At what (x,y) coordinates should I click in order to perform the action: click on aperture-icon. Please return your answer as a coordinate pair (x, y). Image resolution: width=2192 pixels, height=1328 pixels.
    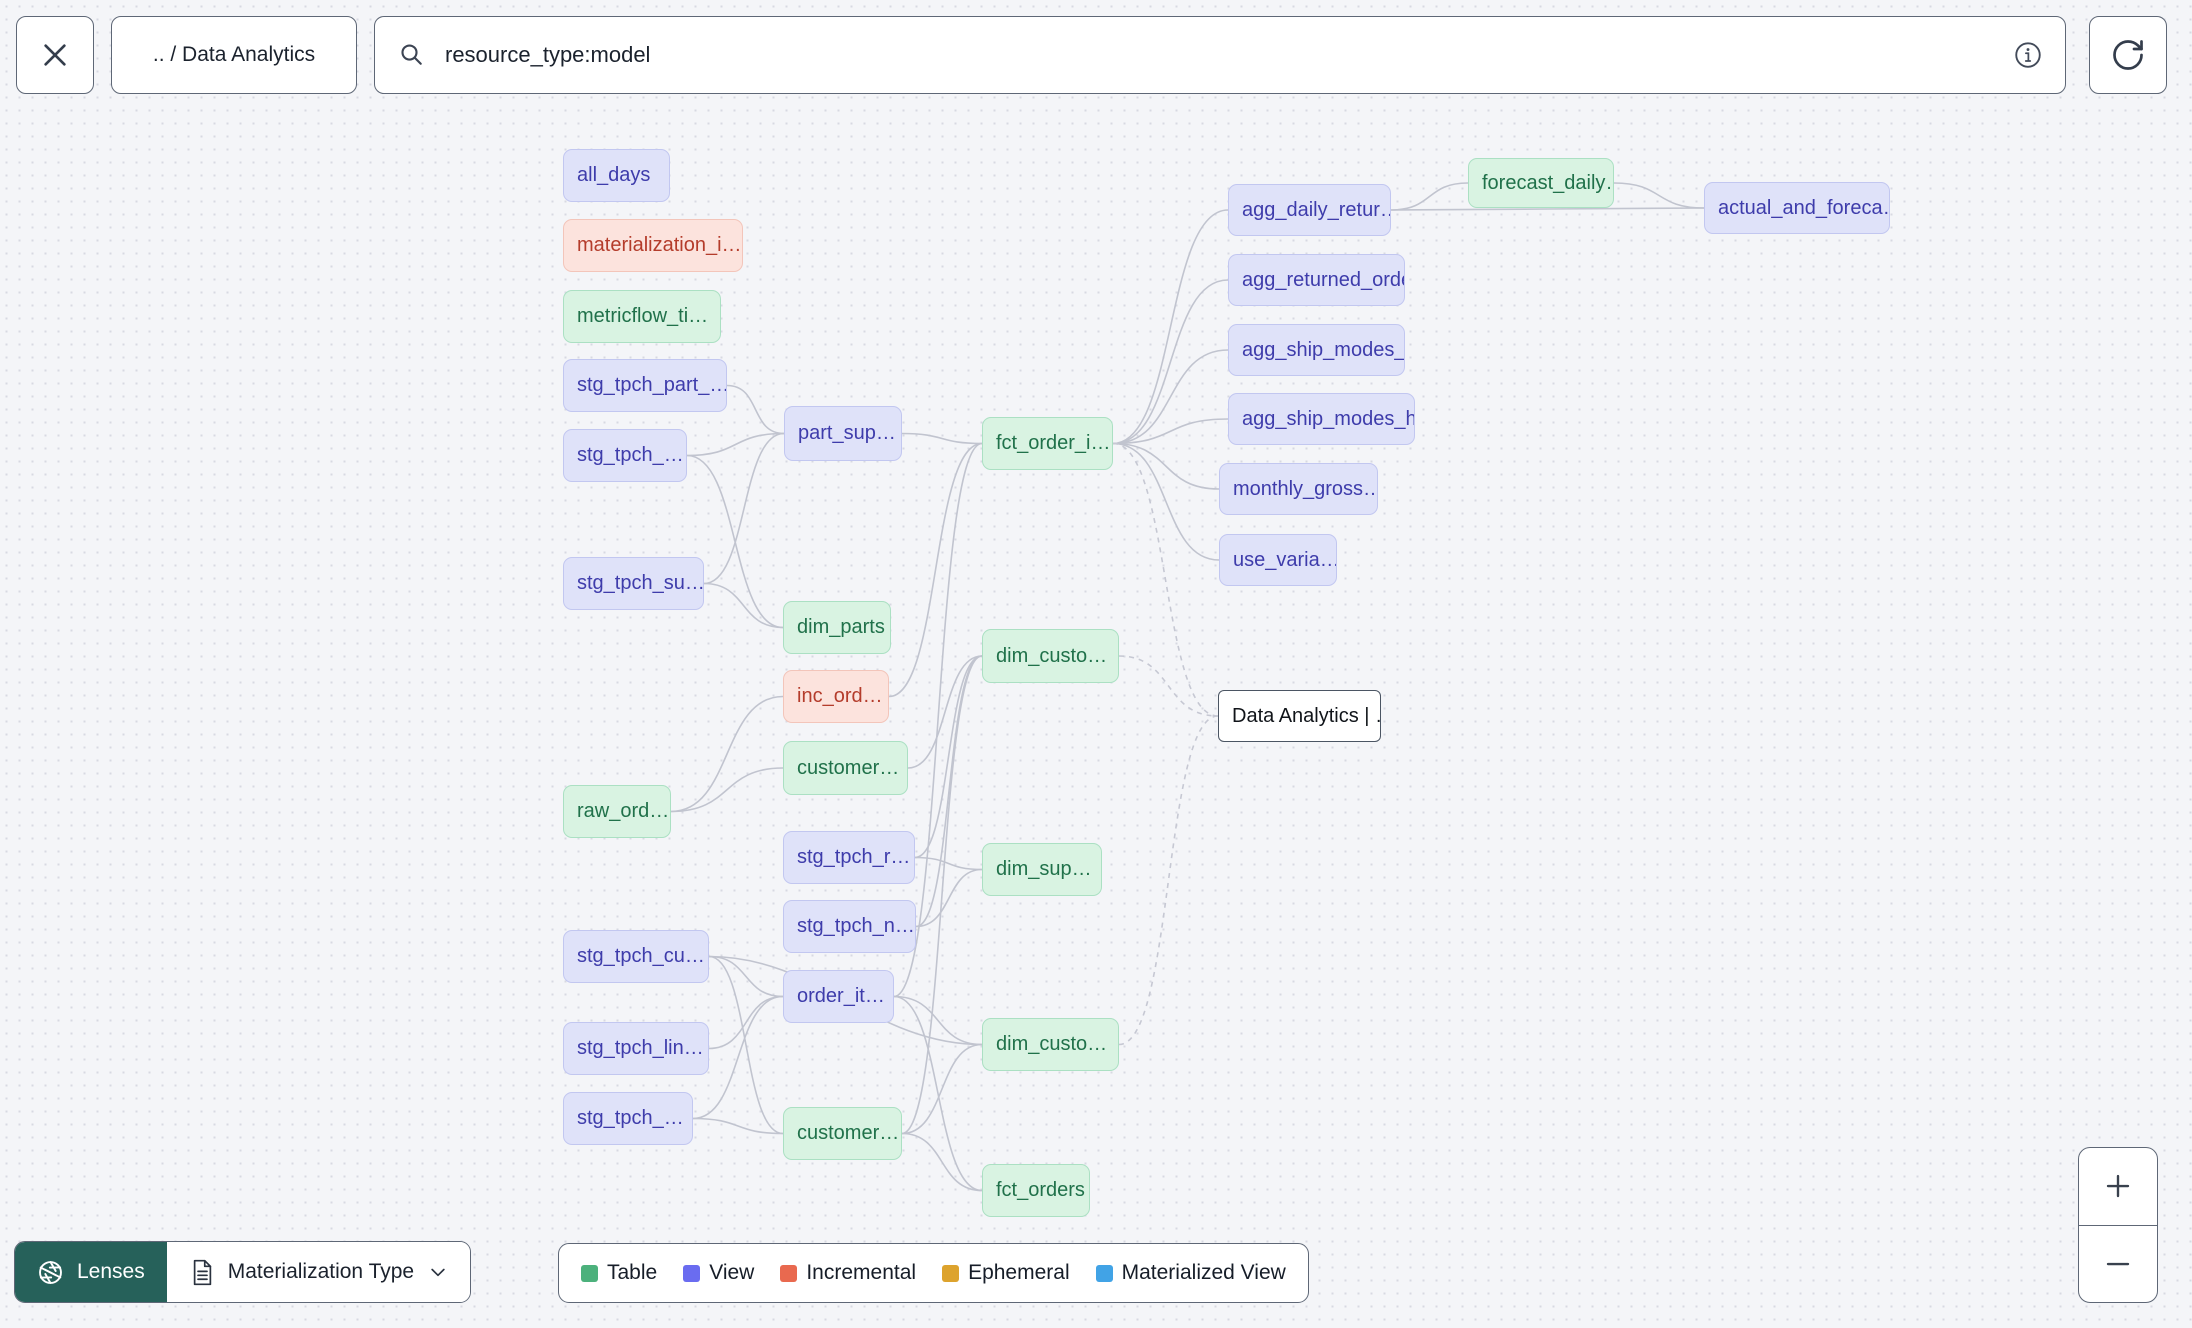
    Looking at the image, I should click on (50, 1272).